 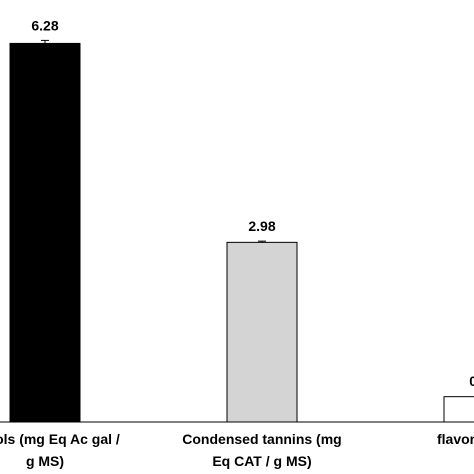 What do you see at coordinates (455, 439) in the screenshot?
I see `x-tick-label: flavonoids (r` at bounding box center [455, 439].